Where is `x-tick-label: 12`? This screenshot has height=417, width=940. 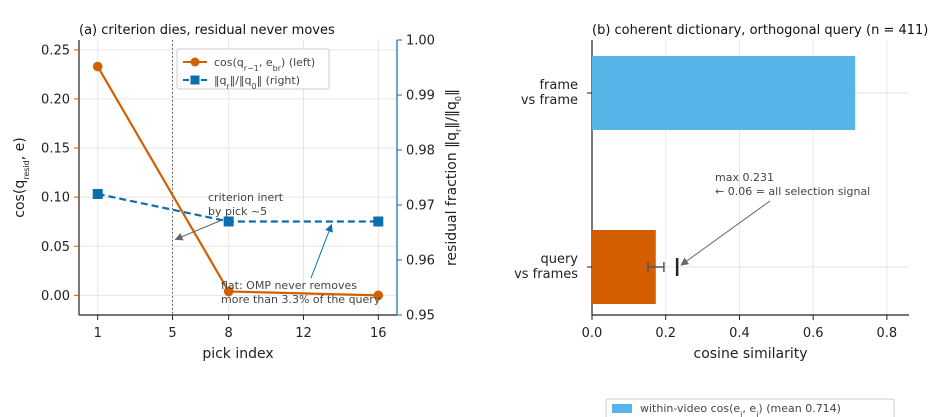 x-tick-label: 12 is located at coordinates (303, 333).